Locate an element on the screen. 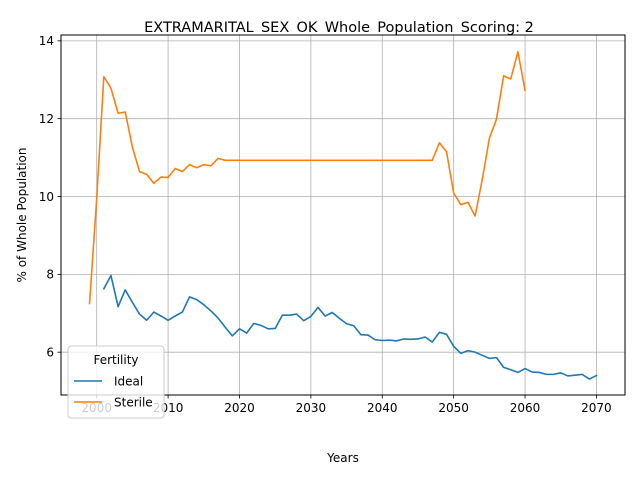  x-tick-label: 2070 is located at coordinates (596, 408).